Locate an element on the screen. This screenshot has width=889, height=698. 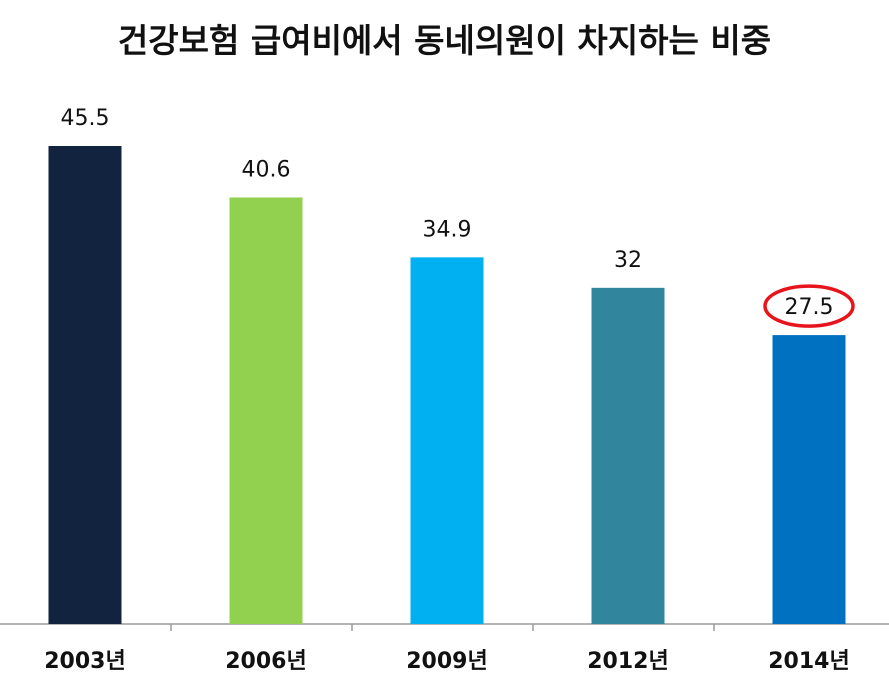
highlight-ellipse is located at coordinates (809, 306).